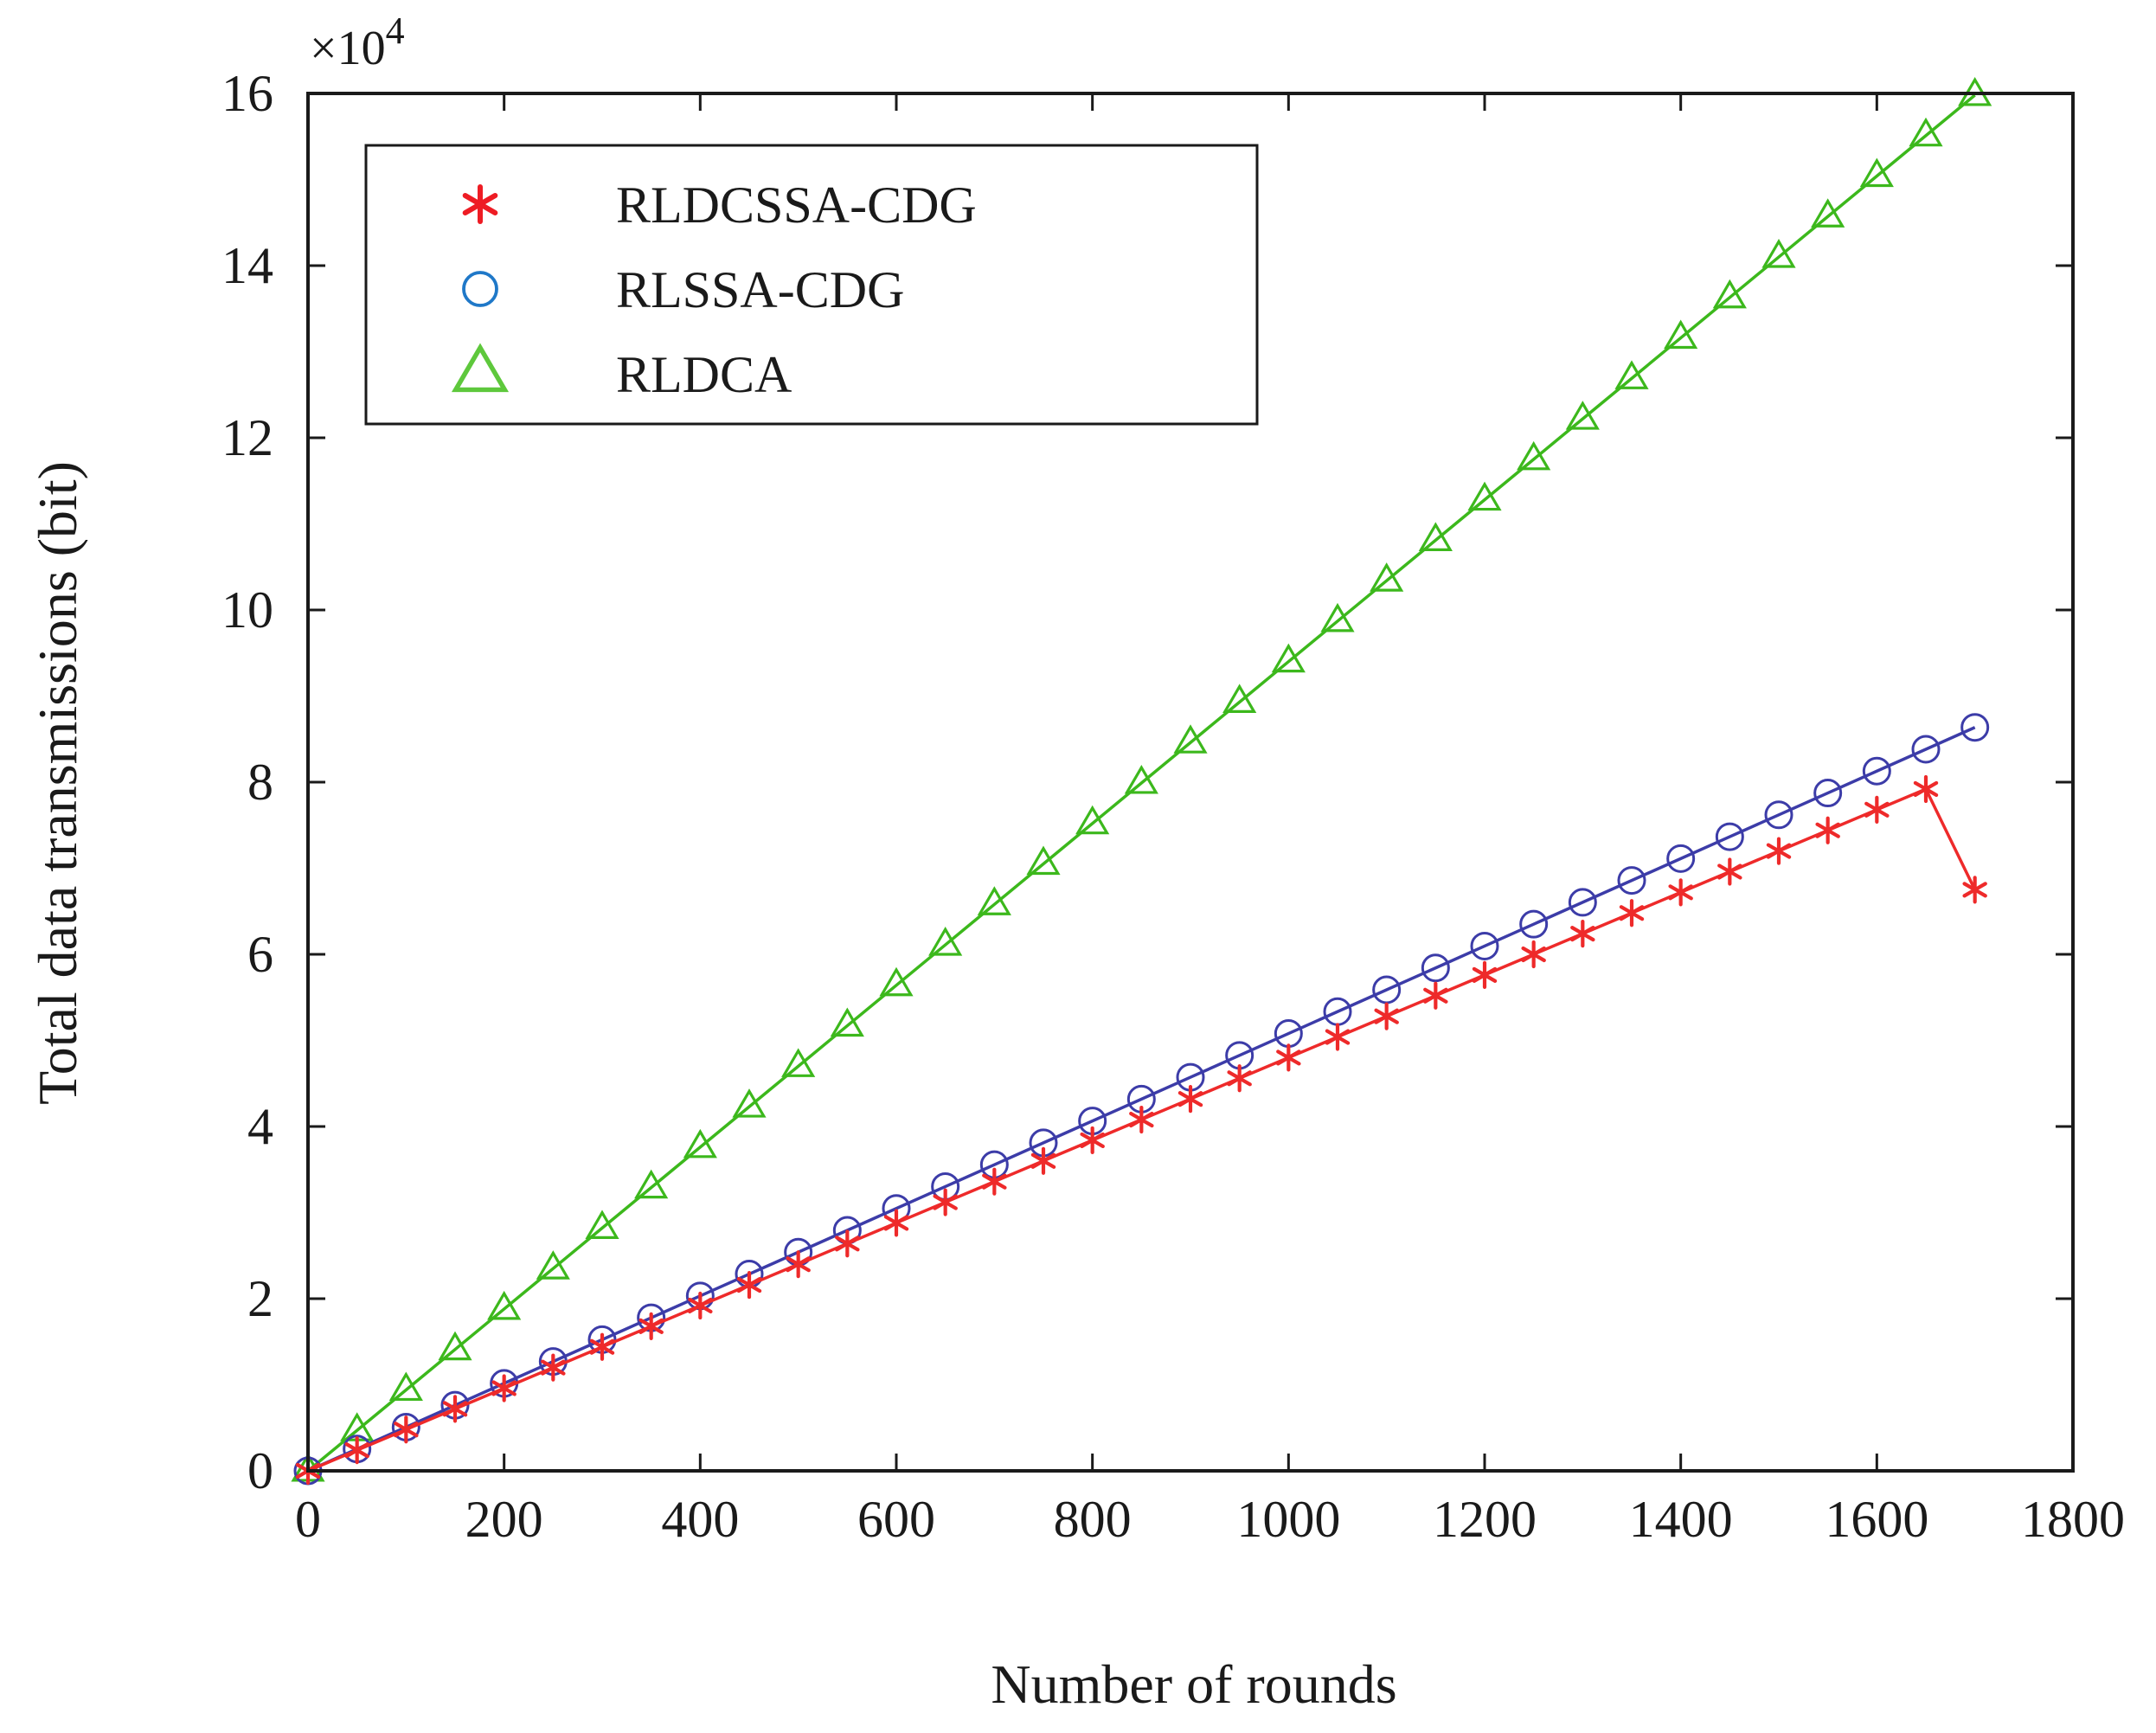 The height and width of the screenshot is (1733, 2156). What do you see at coordinates (504, 1519) in the screenshot?
I see `x-tick-label: 200` at bounding box center [504, 1519].